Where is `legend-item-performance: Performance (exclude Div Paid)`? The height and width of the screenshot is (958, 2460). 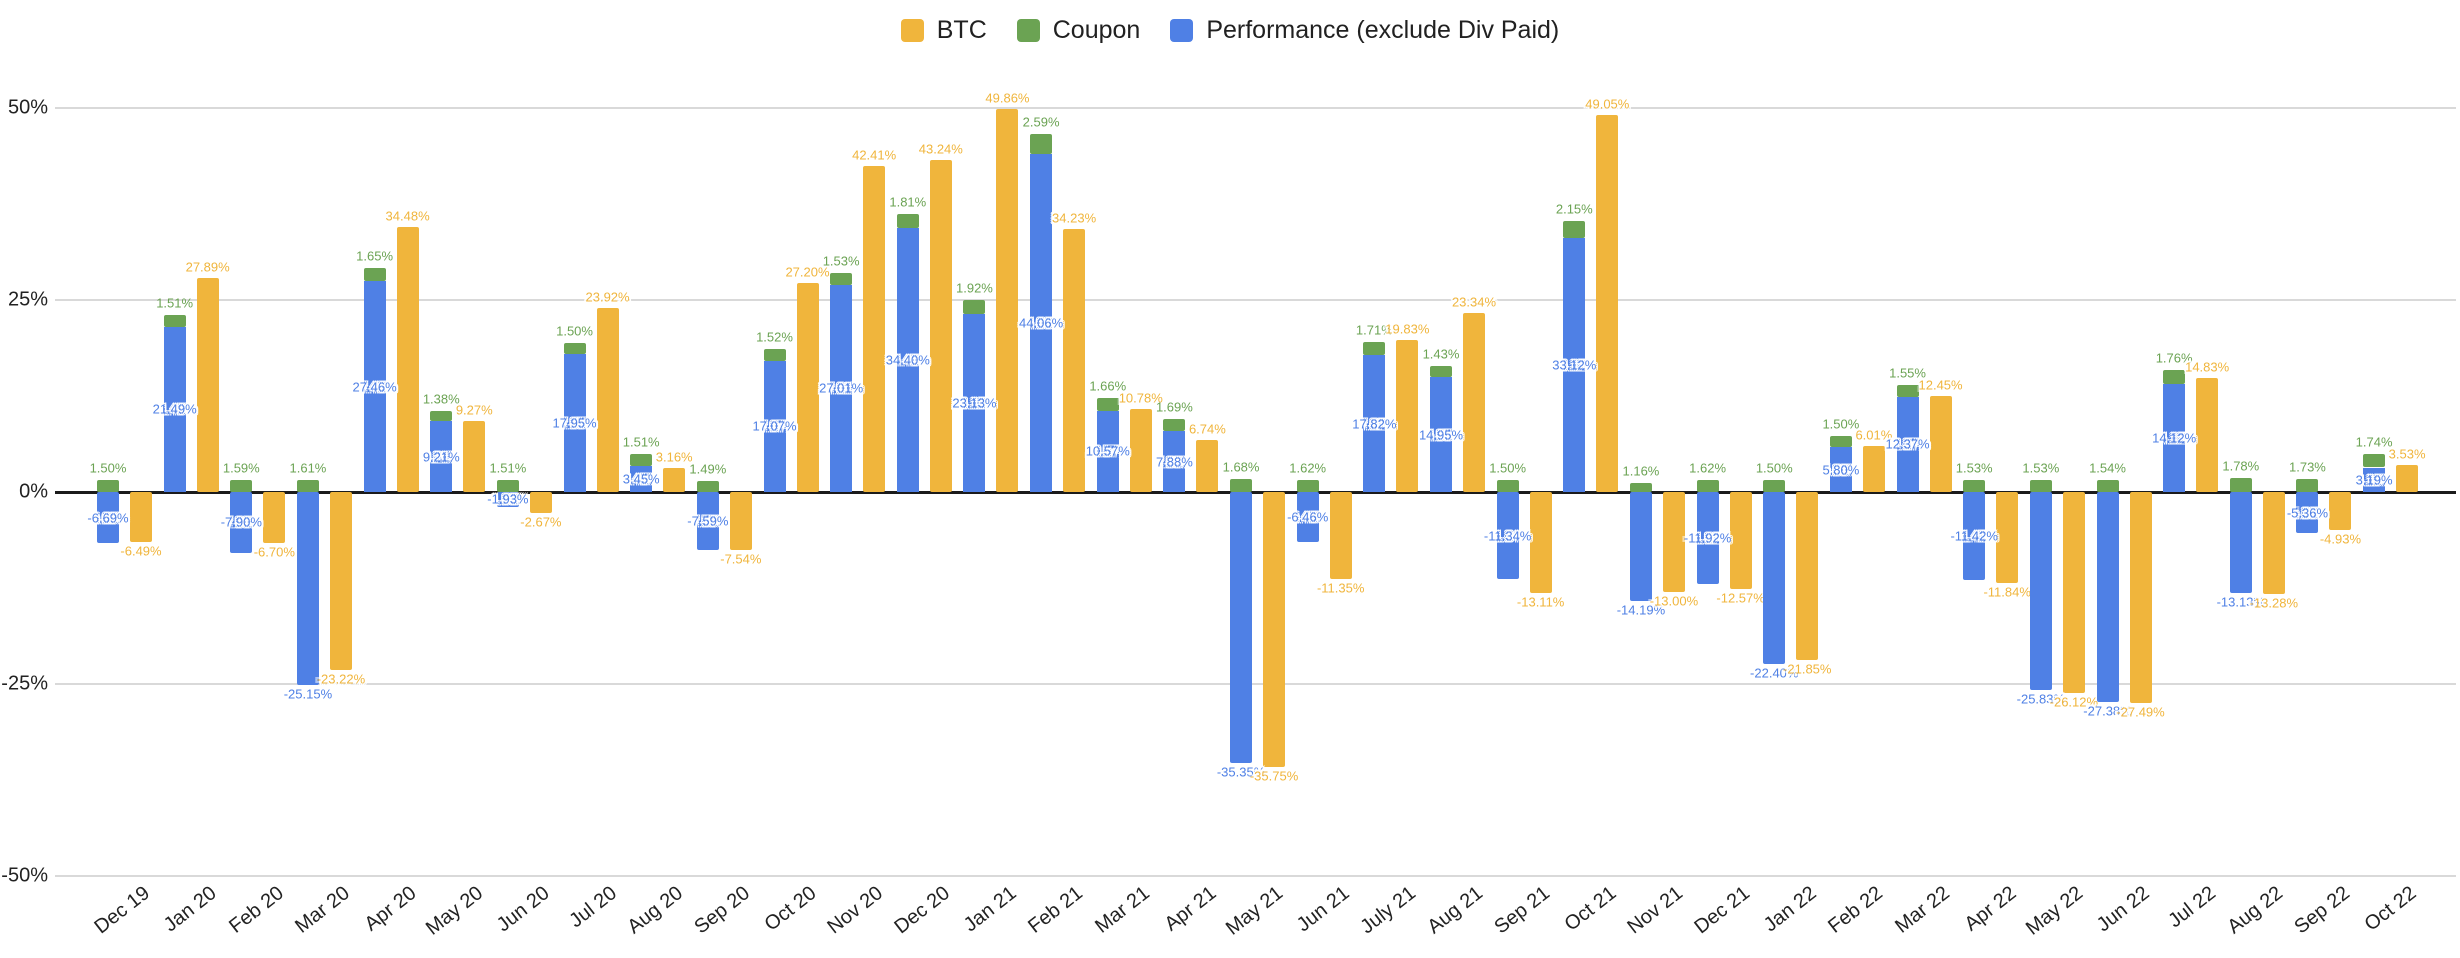 legend-item-performance: Performance (exclude Div Paid) is located at coordinates (1364, 30).